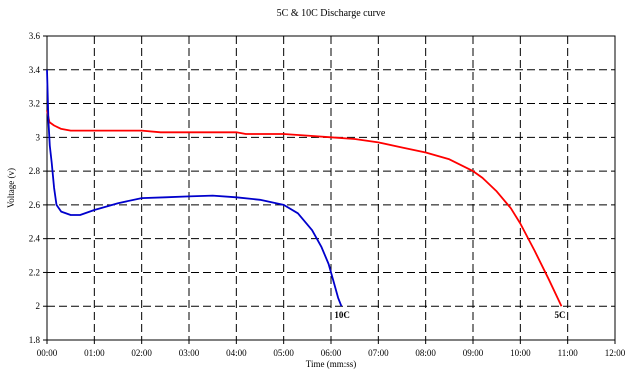 Image resolution: width=641 pixels, height=372 pixels. Describe the element at coordinates (568, 353) in the screenshot. I see `x-tick-label-11: 11:00` at that location.